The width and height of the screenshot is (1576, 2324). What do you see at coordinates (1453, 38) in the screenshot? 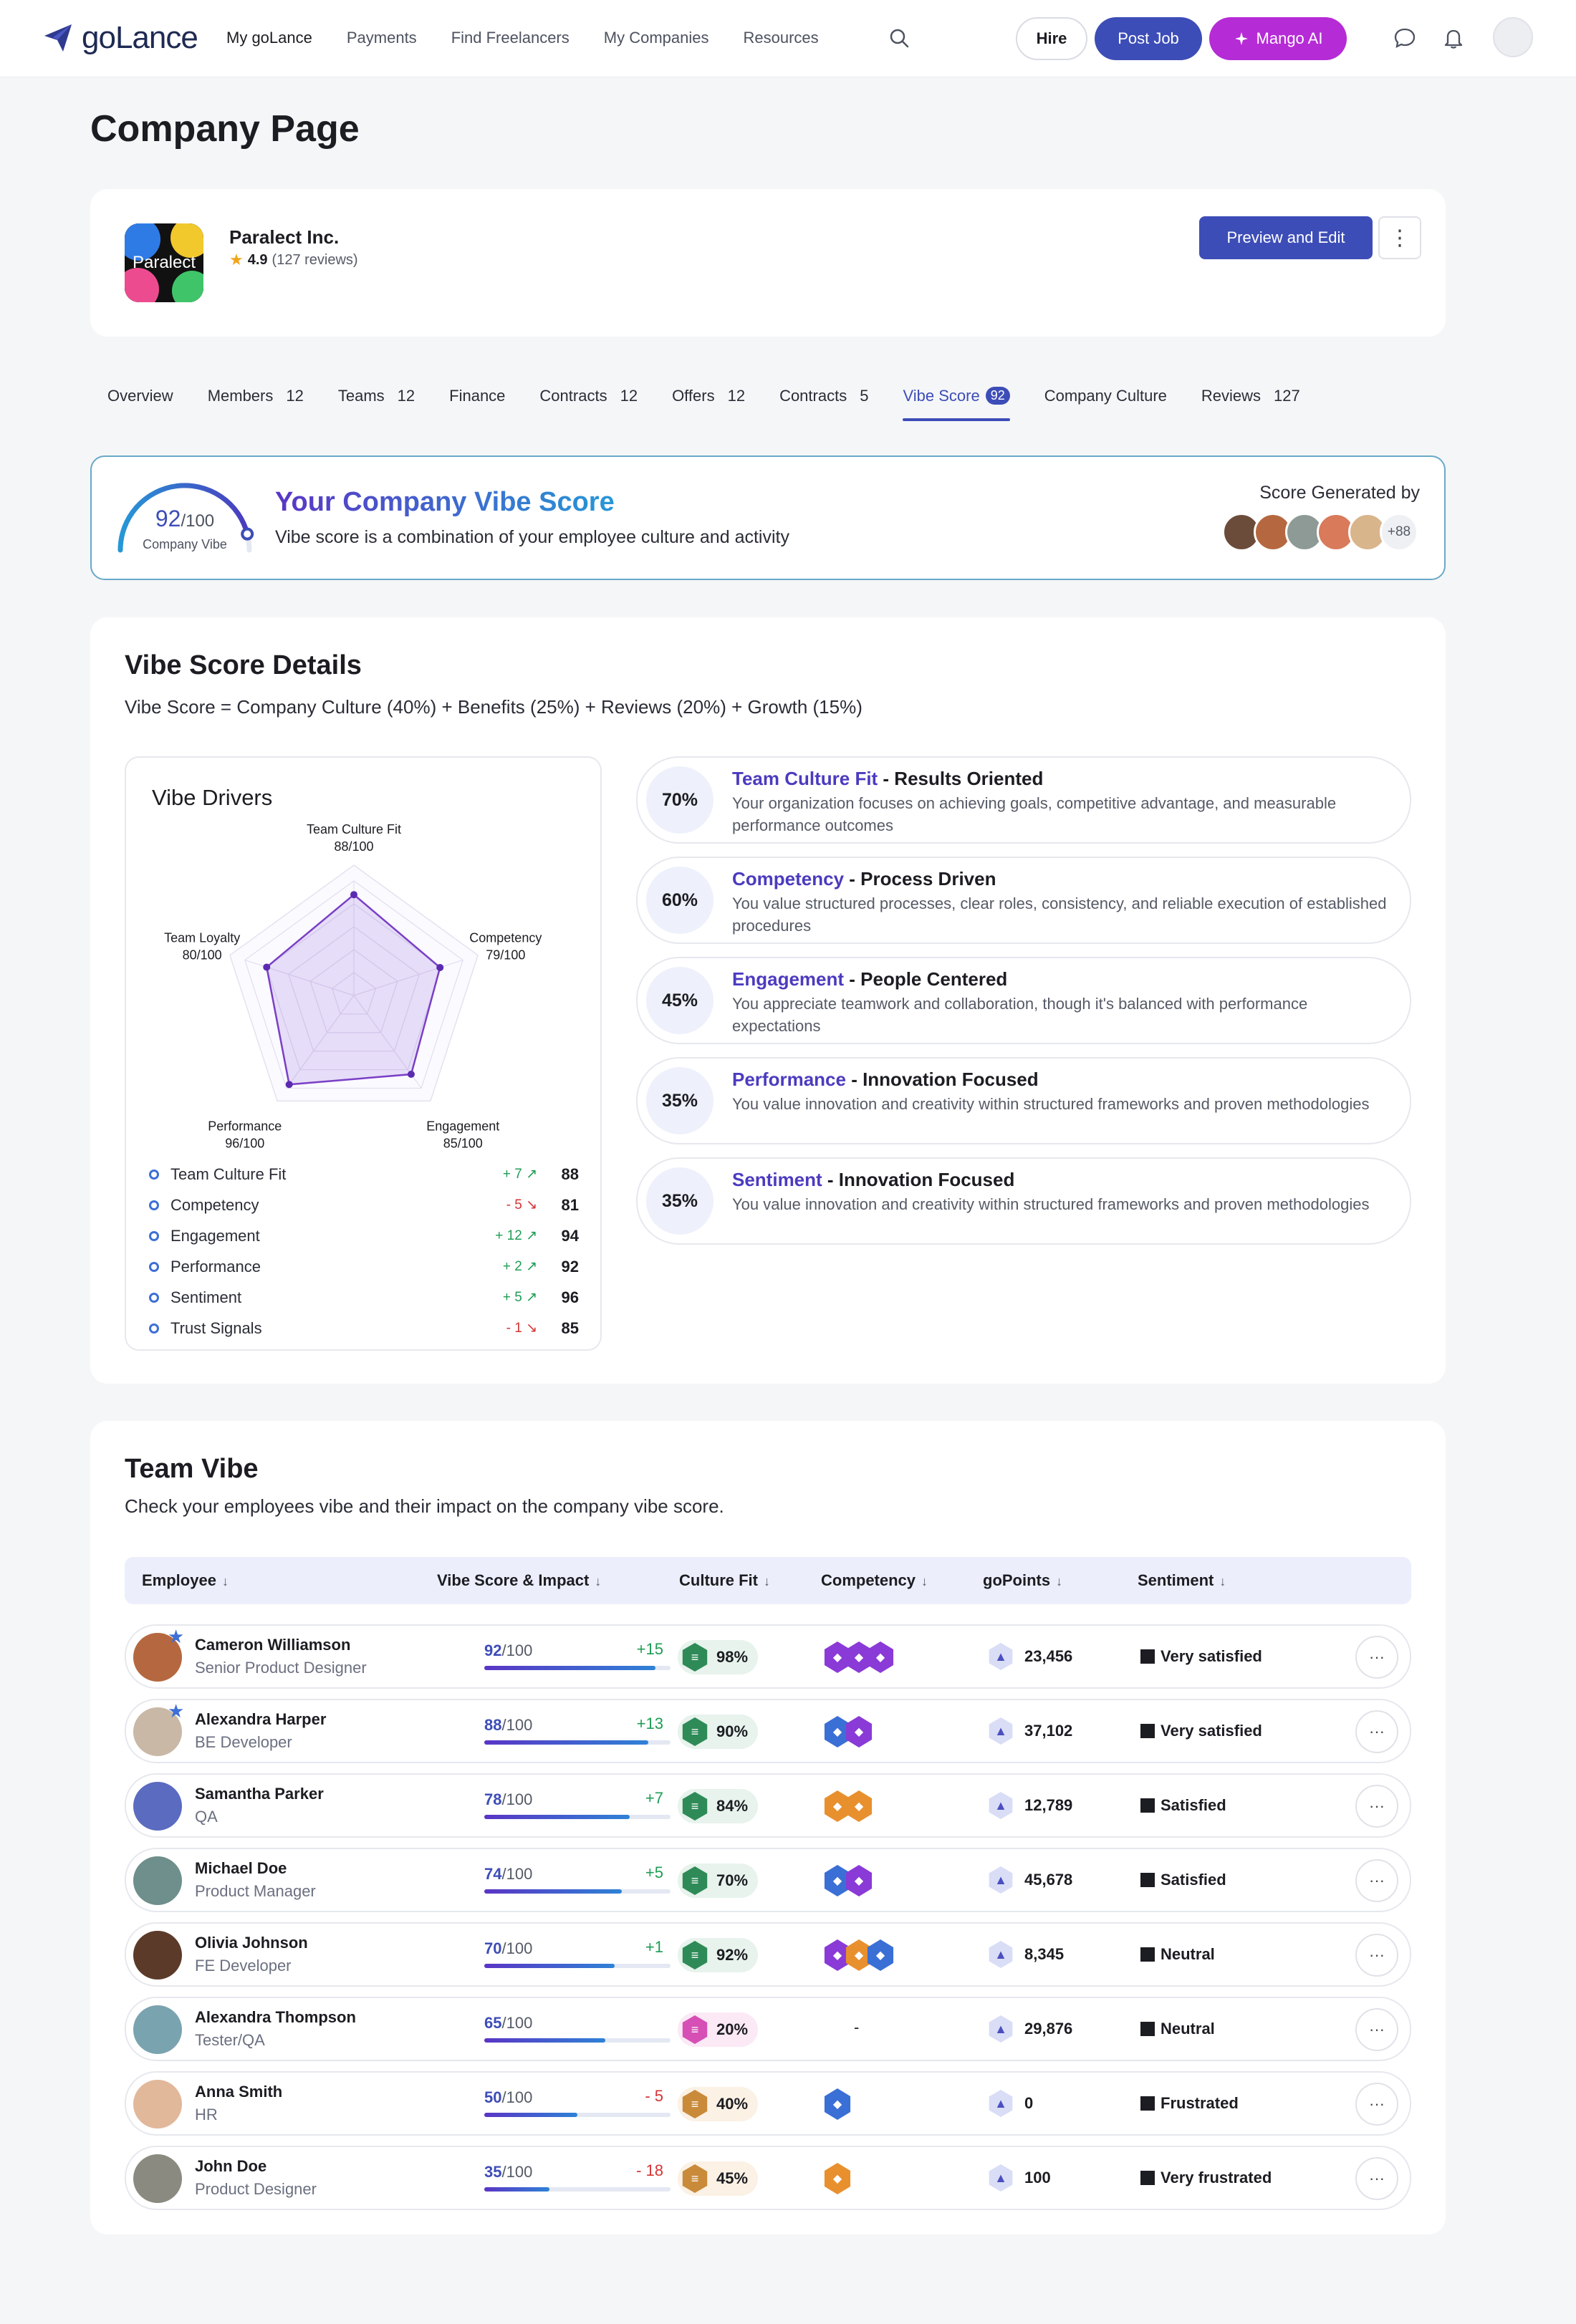
I see `bell-icon` at bounding box center [1453, 38].